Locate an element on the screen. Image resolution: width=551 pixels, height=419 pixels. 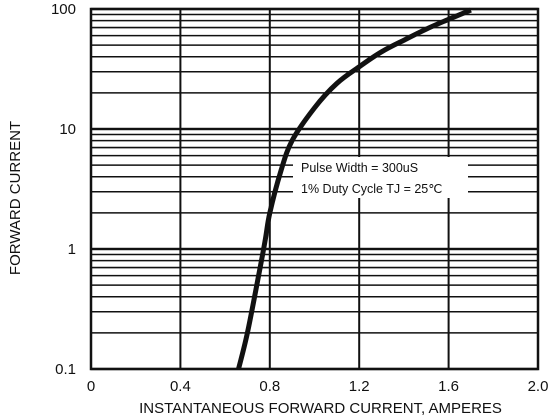
y-tick-label: 100 is located at coordinates (63, 9).